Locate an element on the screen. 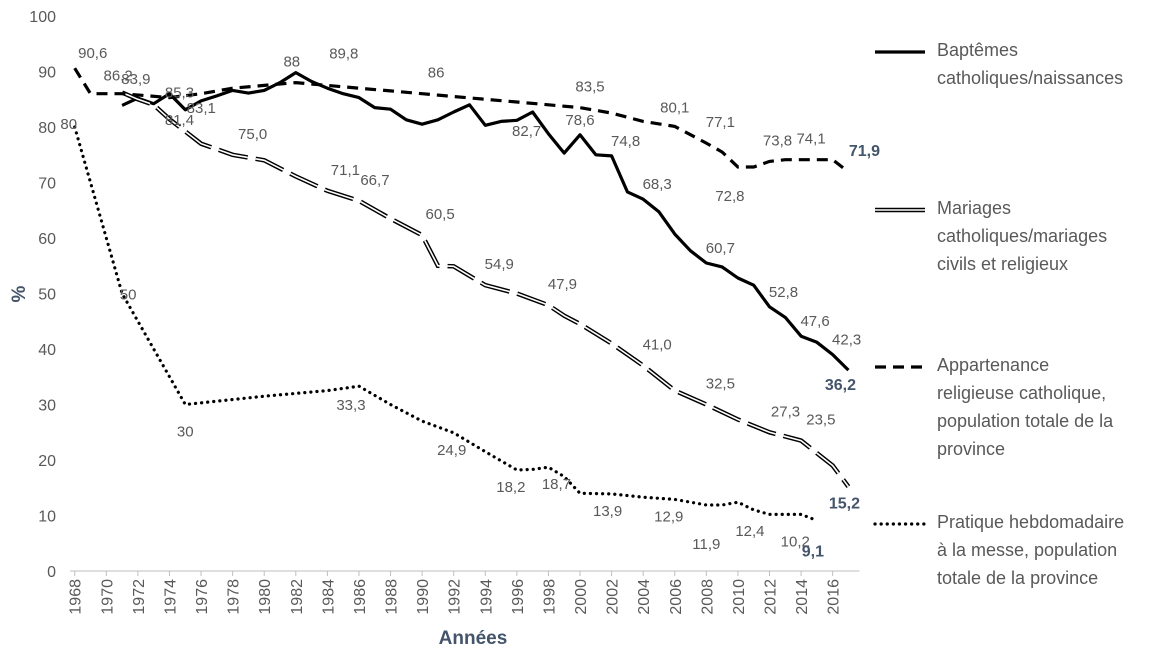  data-label: 12,4 is located at coordinates (749, 531).